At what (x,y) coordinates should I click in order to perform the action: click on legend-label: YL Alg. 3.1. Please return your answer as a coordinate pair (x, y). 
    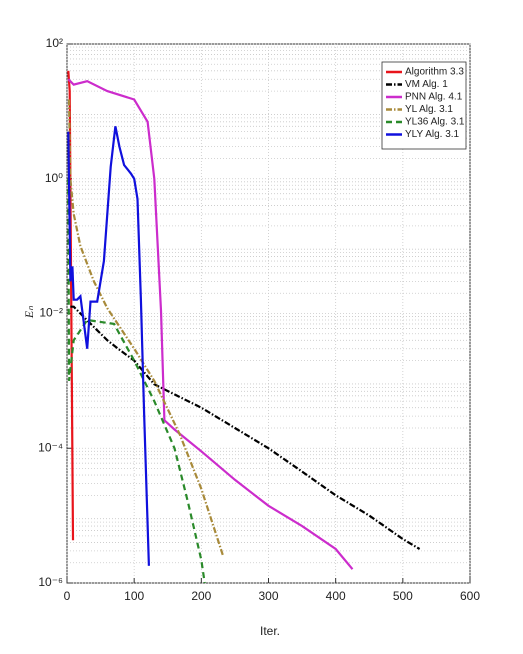
    Looking at the image, I should click on (429, 109).